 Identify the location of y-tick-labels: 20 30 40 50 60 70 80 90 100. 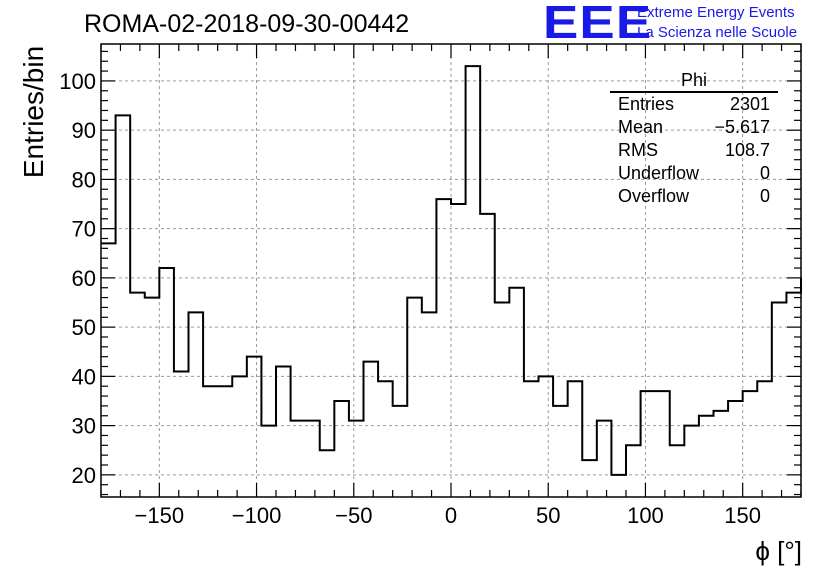
(77, 278).